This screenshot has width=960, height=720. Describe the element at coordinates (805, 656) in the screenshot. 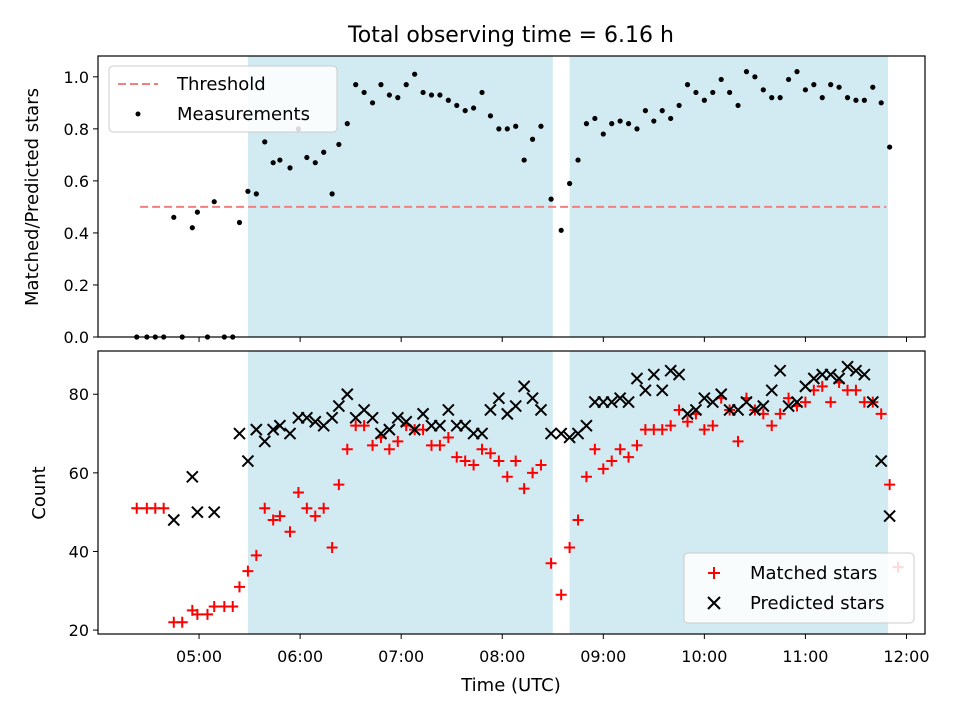

I see `xtick-label-6: 11:00` at that location.